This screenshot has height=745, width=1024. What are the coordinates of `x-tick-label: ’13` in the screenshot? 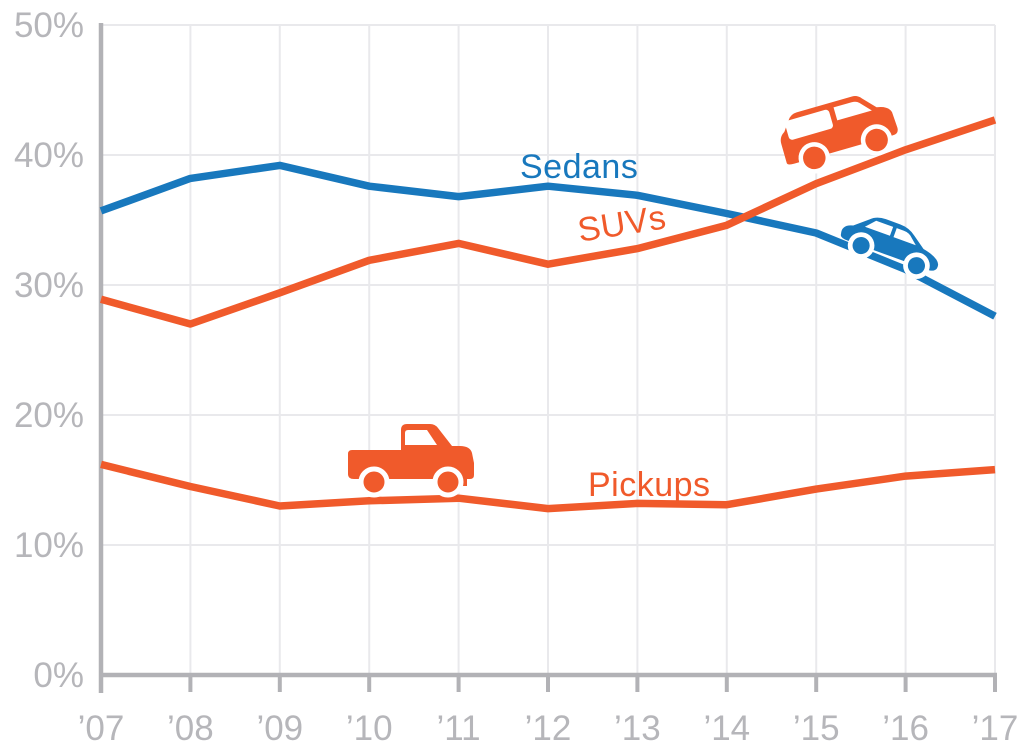 It's located at (637, 727).